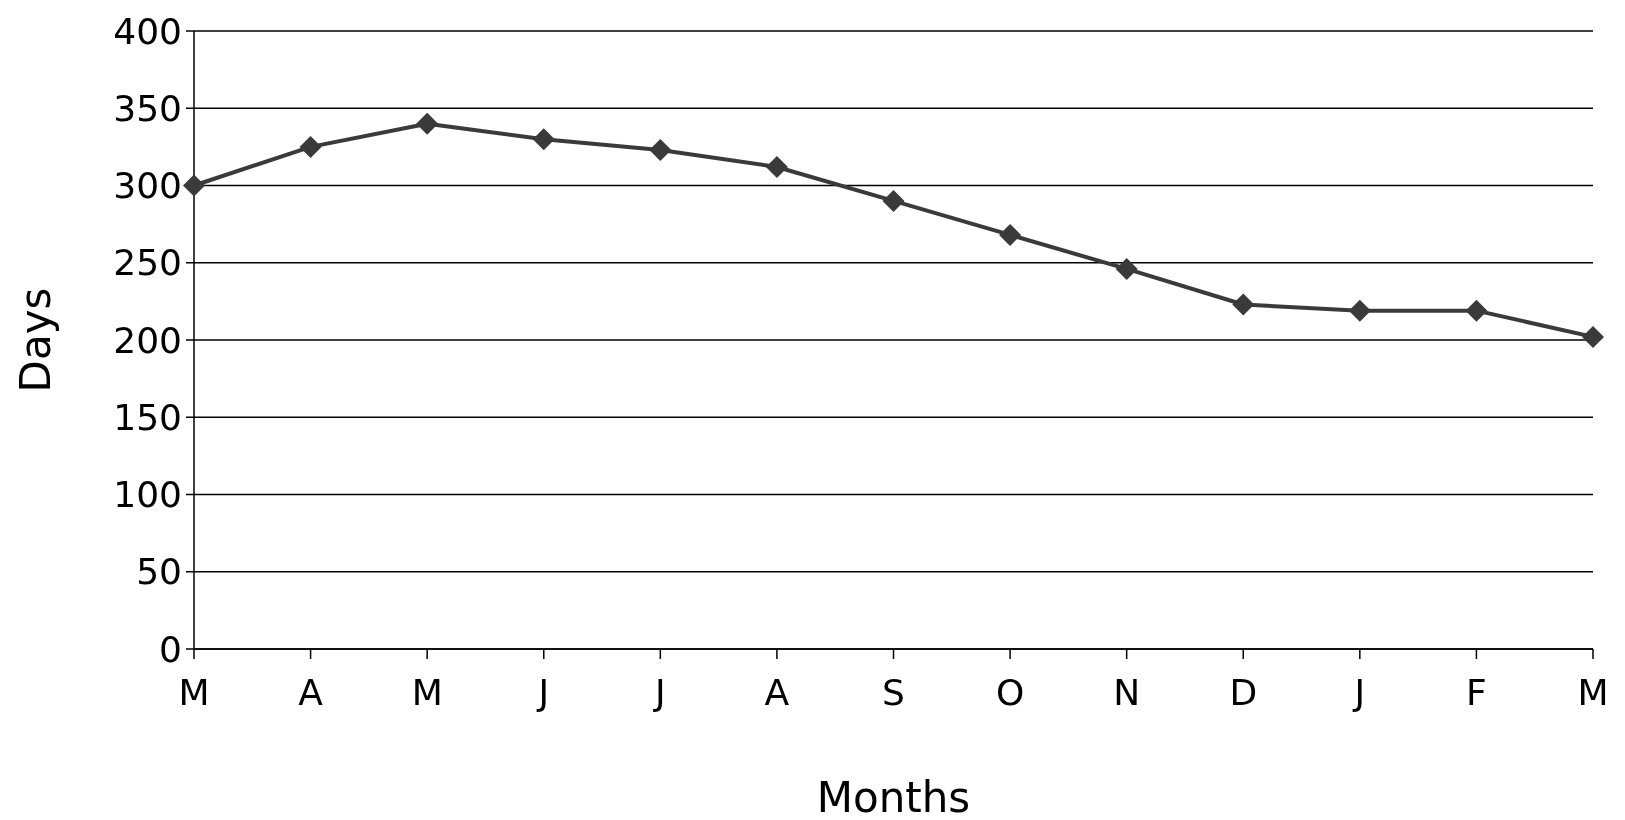 The width and height of the screenshot is (1625, 820). I want to click on y-tick-label: 350, so click(147, 108).